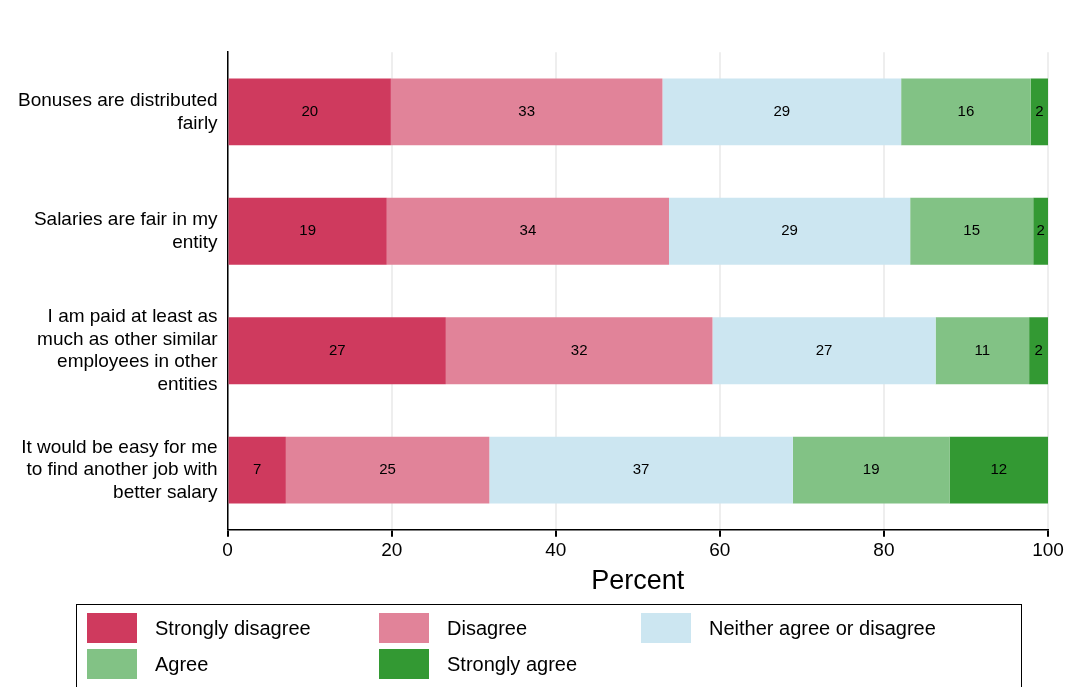  What do you see at coordinates (720, 550) in the screenshot?
I see `x-tick-label: 60` at bounding box center [720, 550].